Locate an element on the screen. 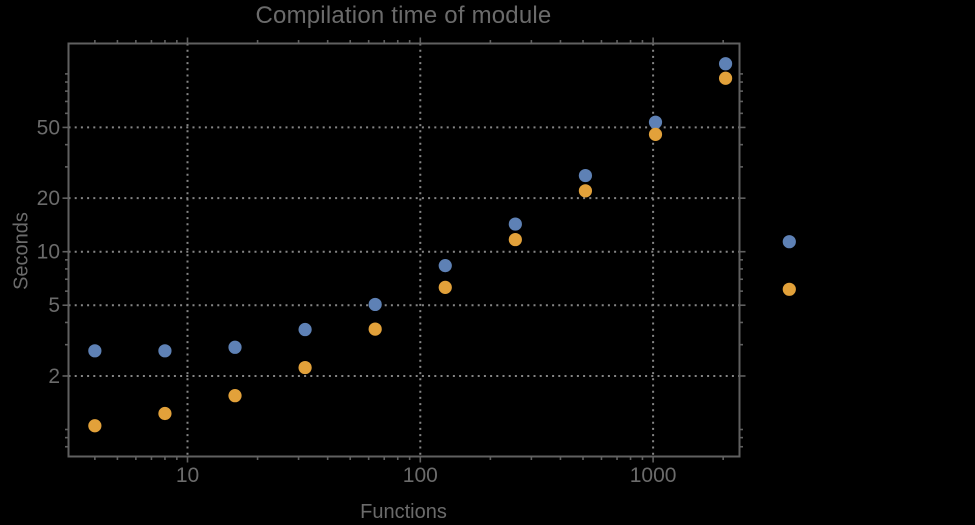 Image resolution: width=975 pixels, height=525 pixels. data-point-series2-x2048 is located at coordinates (725, 78).